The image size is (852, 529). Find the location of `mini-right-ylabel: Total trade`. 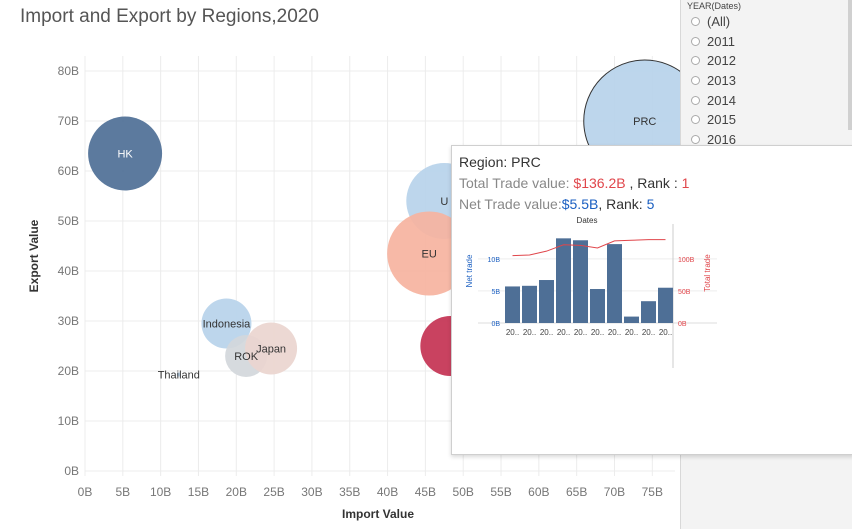

mini-right-ylabel: Total trade is located at coordinates (707, 273).